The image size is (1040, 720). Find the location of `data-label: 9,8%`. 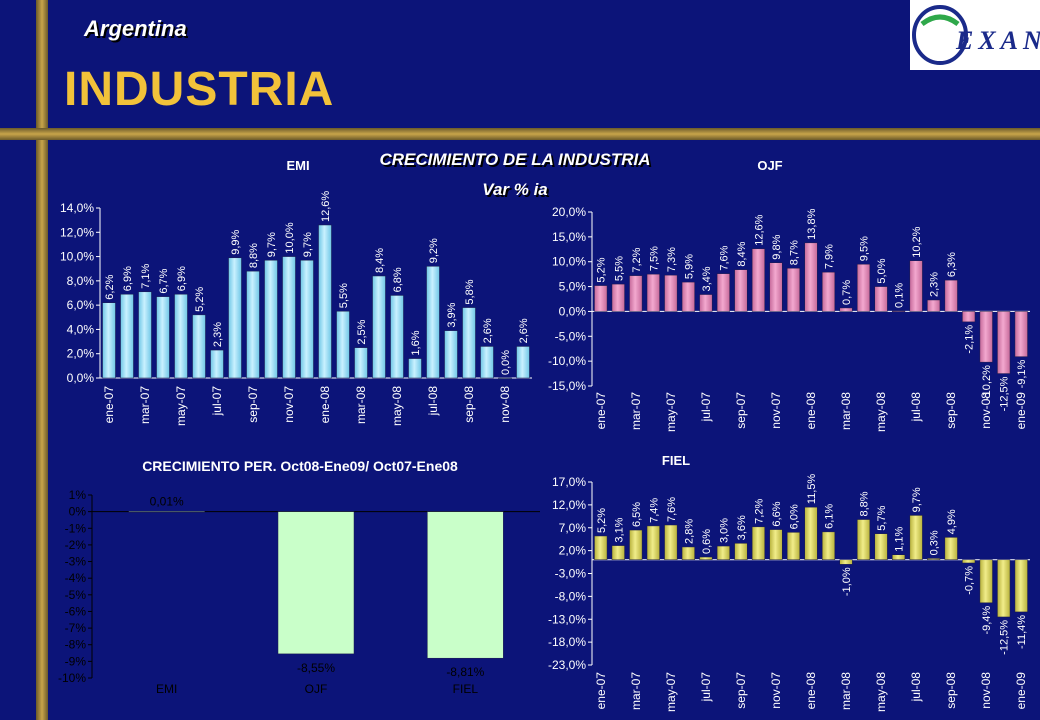

data-label: 9,8% is located at coordinates (777, 246).